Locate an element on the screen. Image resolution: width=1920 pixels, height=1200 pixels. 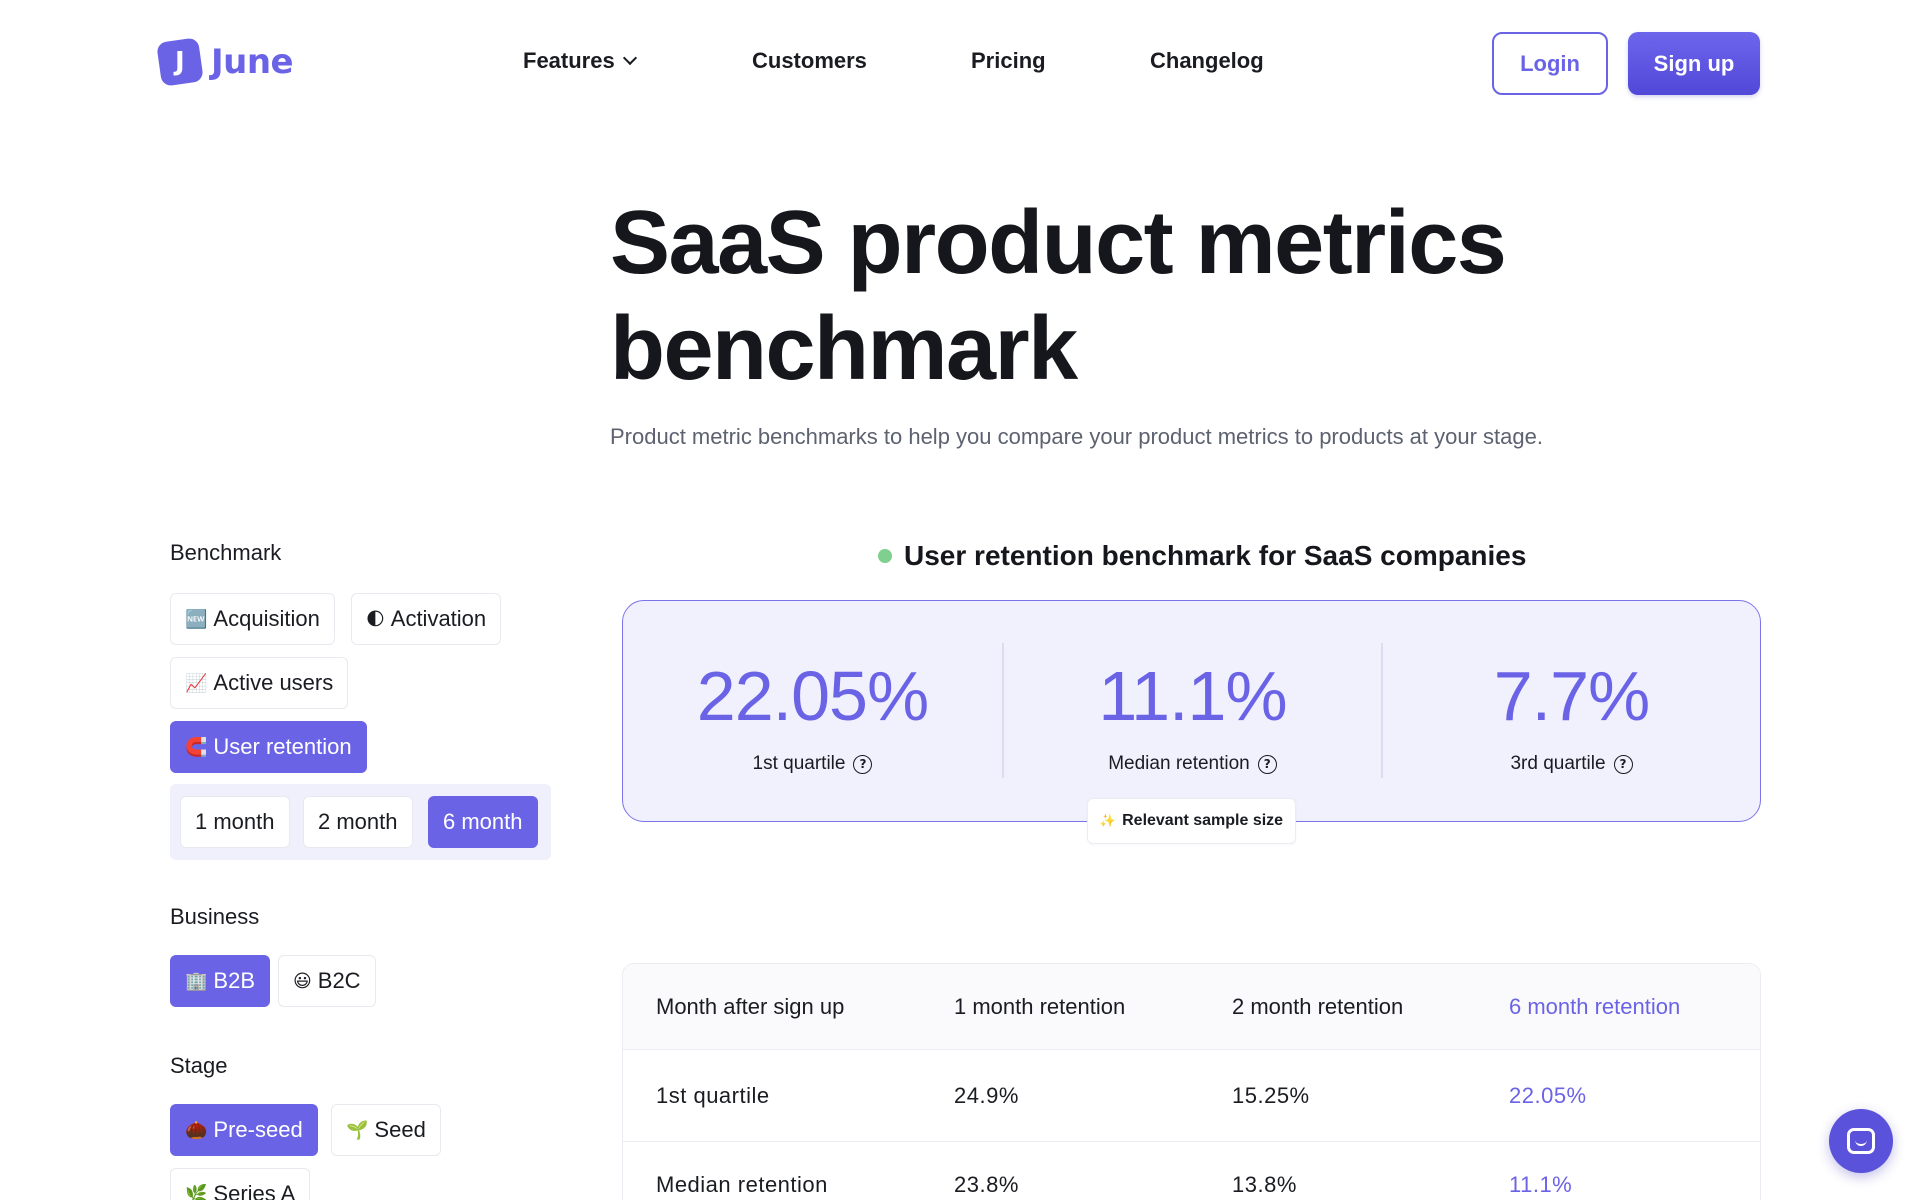
table-cell: Median retention is located at coordinates (742, 1184).